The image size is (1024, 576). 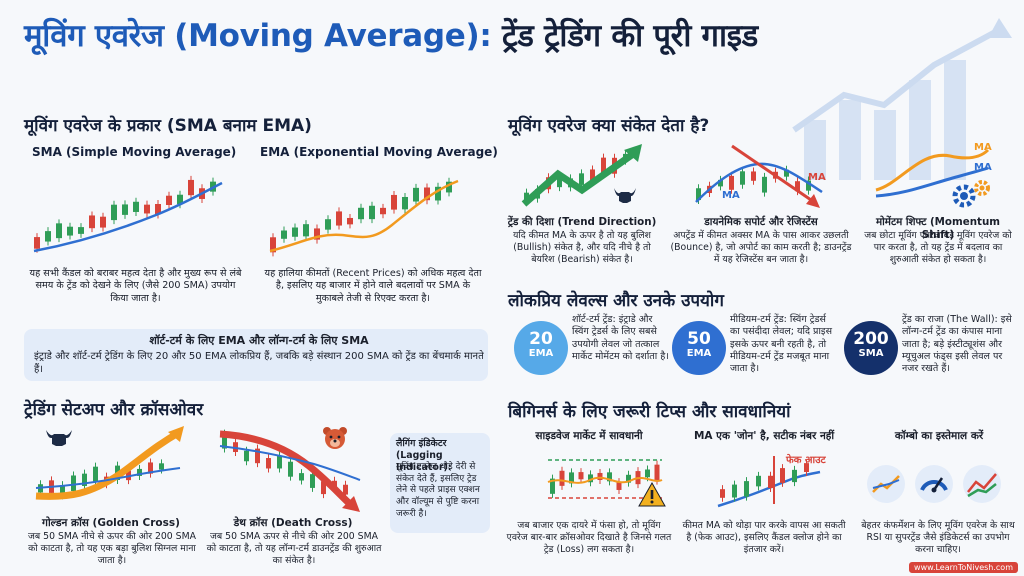 I want to click on title-rest: ट्रेंड ट्रेडिंग की पूरी गाइड, so click(x=629, y=36).